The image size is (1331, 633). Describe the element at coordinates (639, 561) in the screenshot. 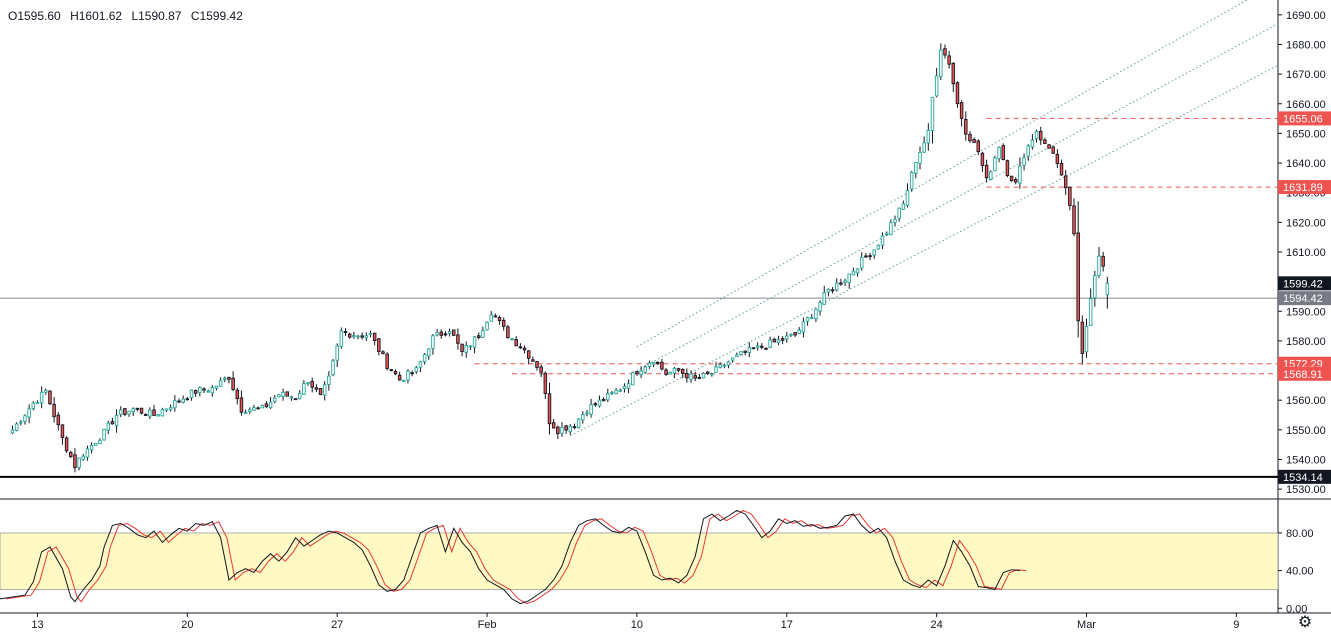

I see `stochastic-band` at that location.